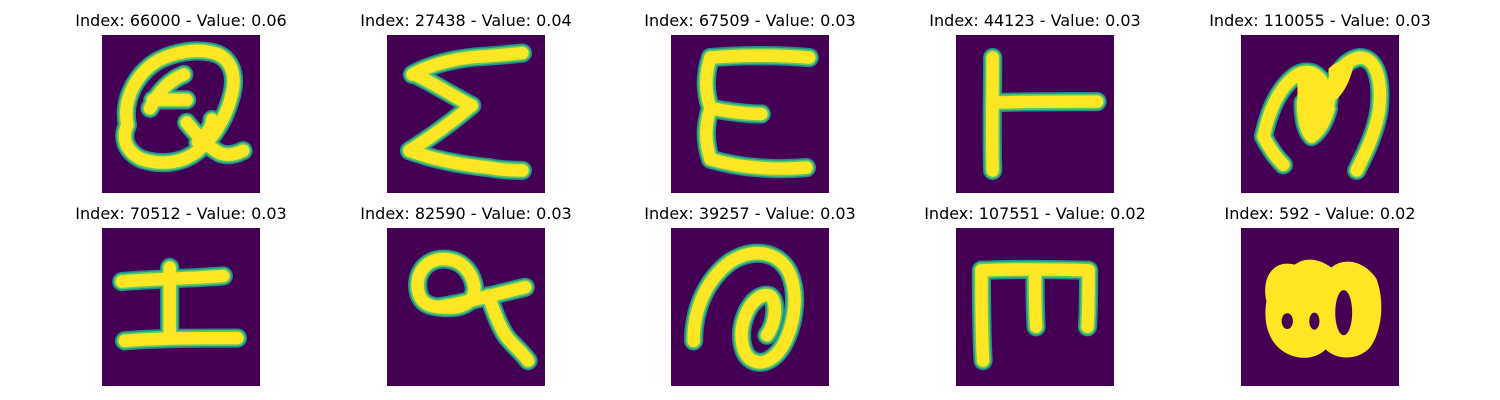  I want to click on panel-title: Index: 82590 - Value: 0.03, so click(466, 213).